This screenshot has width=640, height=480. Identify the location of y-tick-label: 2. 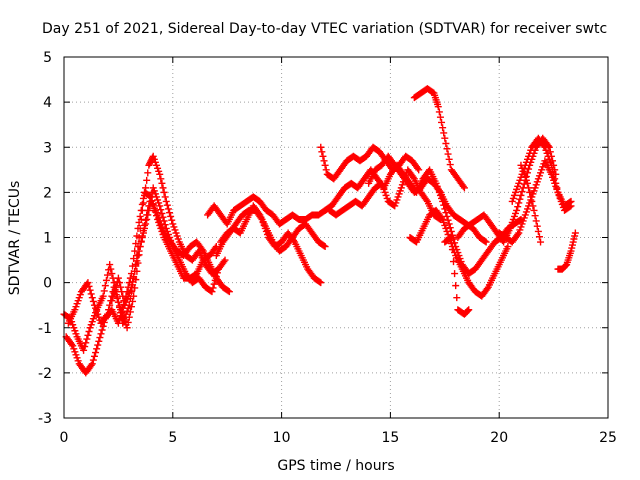
(47, 193).